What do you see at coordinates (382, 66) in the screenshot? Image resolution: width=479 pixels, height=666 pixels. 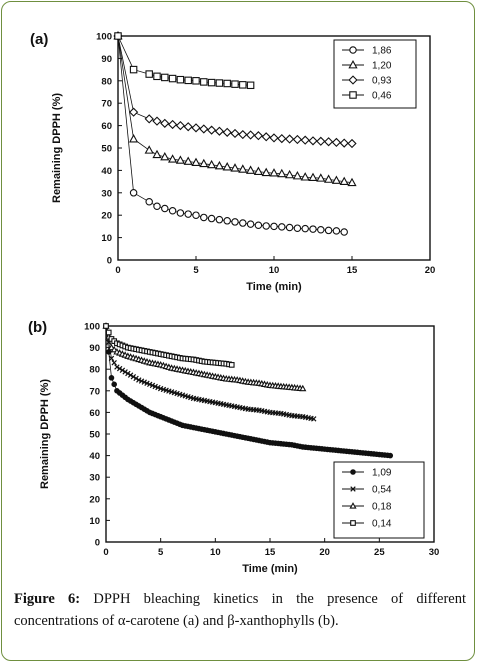 I see `legend-label: 1,20` at bounding box center [382, 66].